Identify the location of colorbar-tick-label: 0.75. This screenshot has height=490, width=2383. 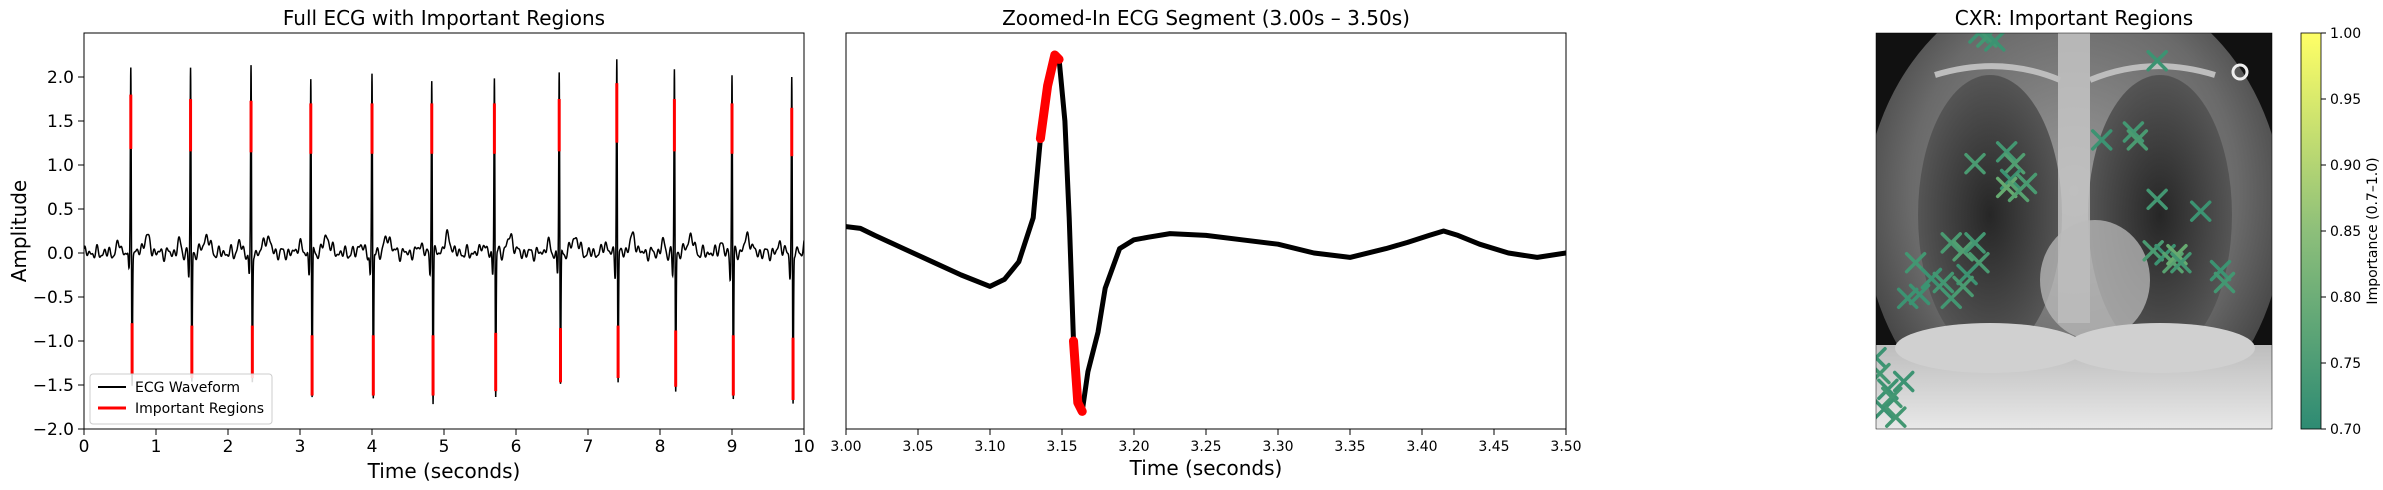
(2345, 364).